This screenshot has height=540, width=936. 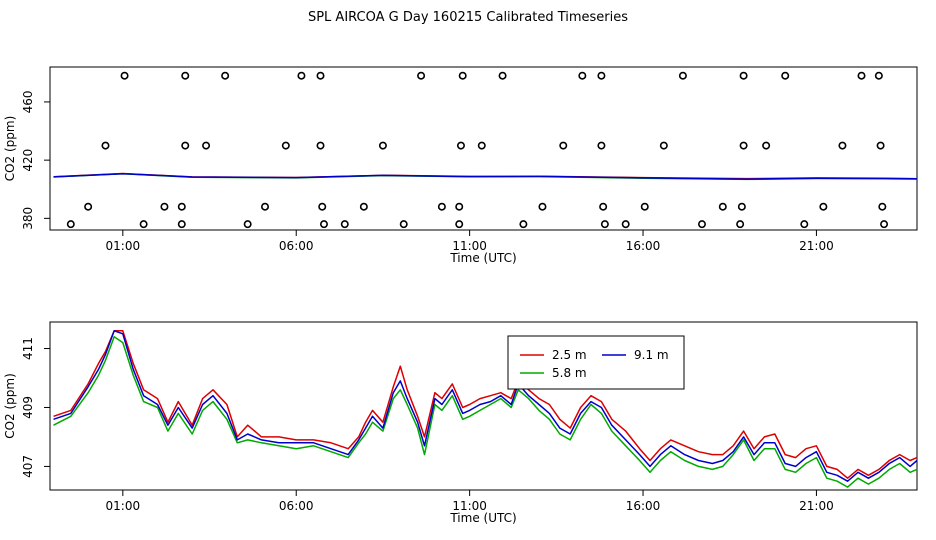 What do you see at coordinates (28, 218) in the screenshot?
I see `y-tick-label: 380` at bounding box center [28, 218].